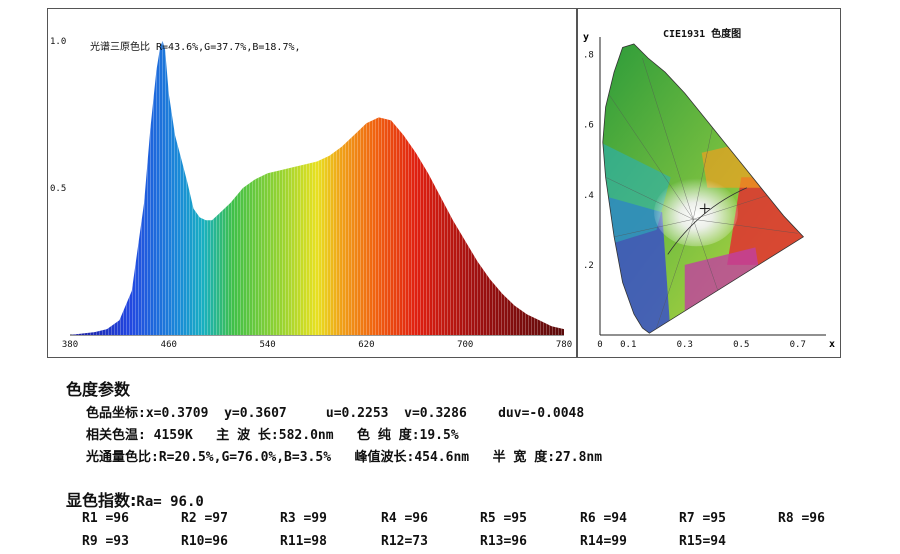 This screenshot has width=900, height=554. I want to click on v-value: v=0.3286, so click(435, 413).